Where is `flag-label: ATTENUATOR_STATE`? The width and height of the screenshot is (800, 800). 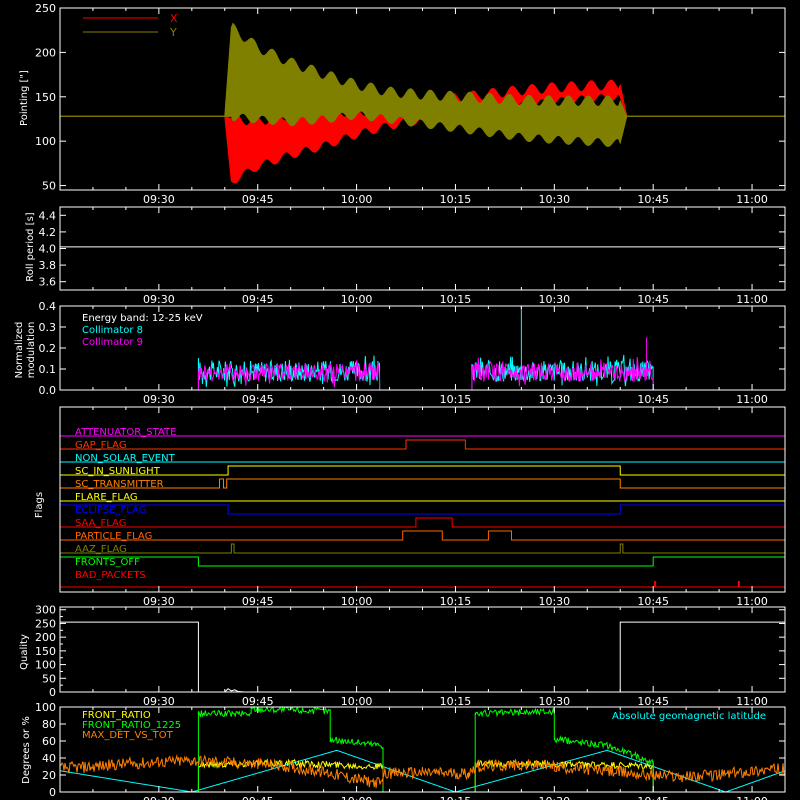 flag-label: ATTENUATOR_STATE is located at coordinates (125, 432).